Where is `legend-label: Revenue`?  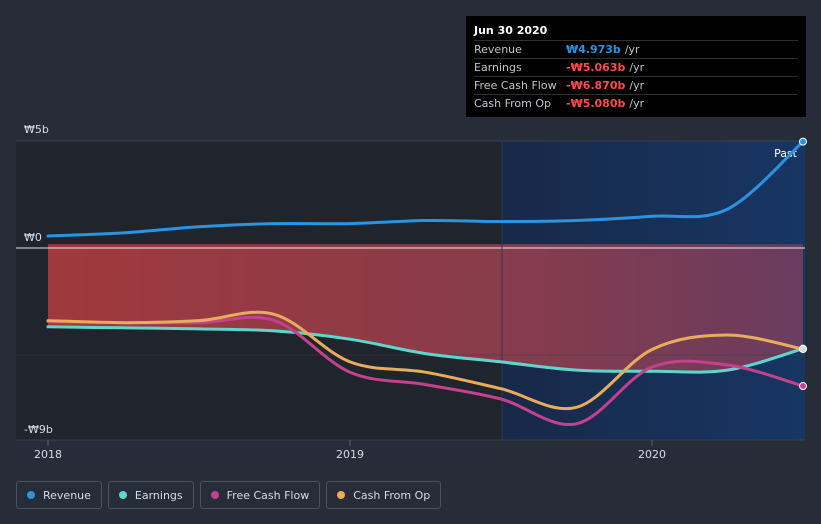
legend-label: Revenue is located at coordinates (67, 495).